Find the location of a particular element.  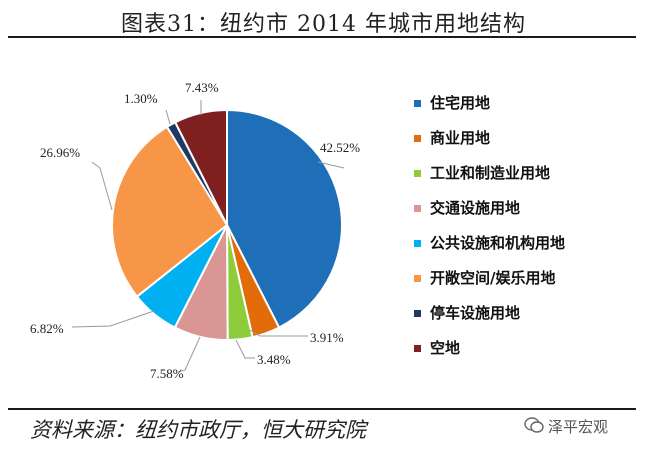

data-label: 7.58% is located at coordinates (167, 373).